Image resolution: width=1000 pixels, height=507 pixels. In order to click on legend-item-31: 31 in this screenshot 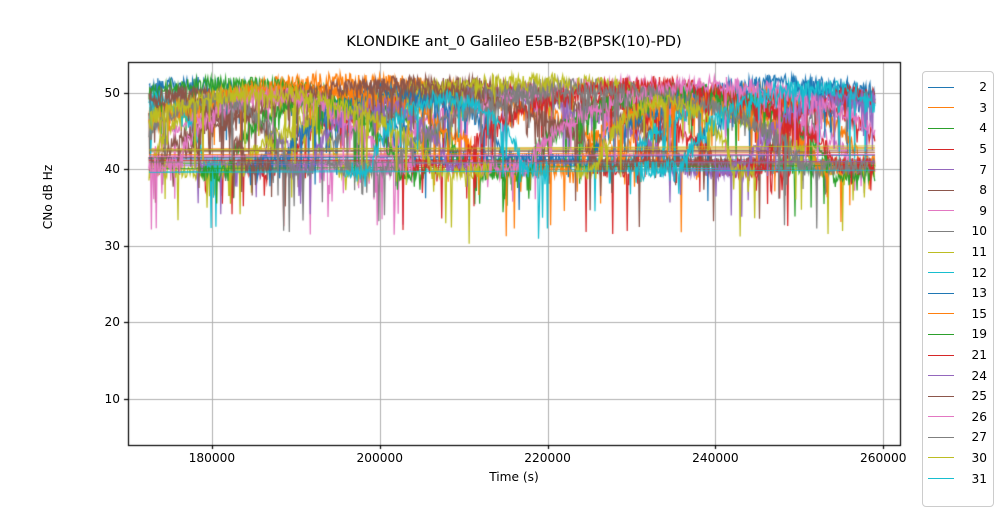, I will do `click(957, 478)`.